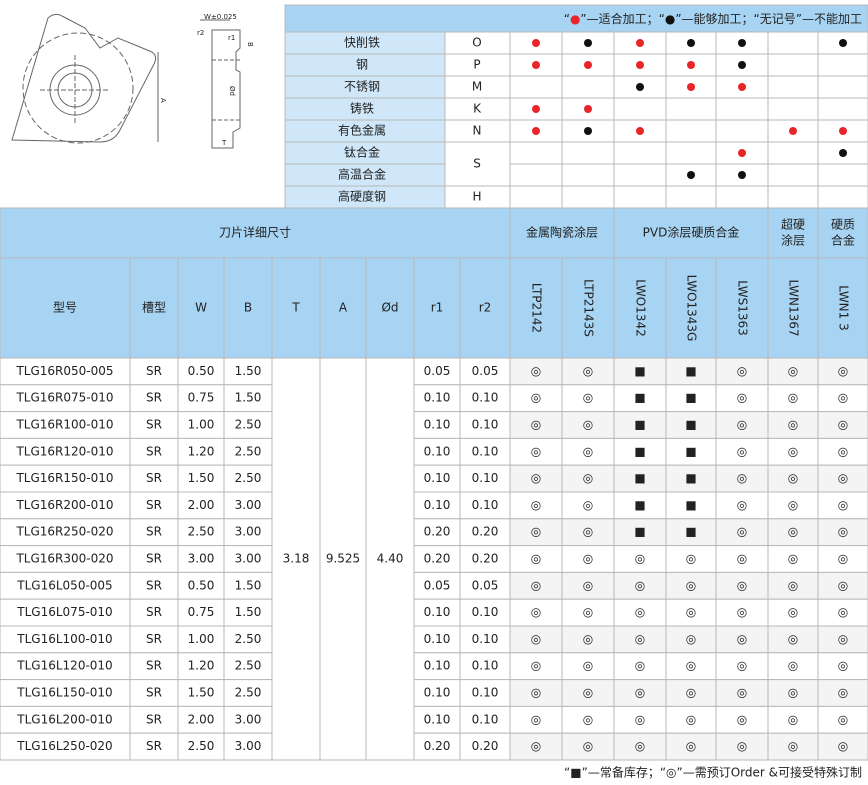 This screenshot has height=785, width=868. I want to click on table-cell: 0.05, so click(437, 371).